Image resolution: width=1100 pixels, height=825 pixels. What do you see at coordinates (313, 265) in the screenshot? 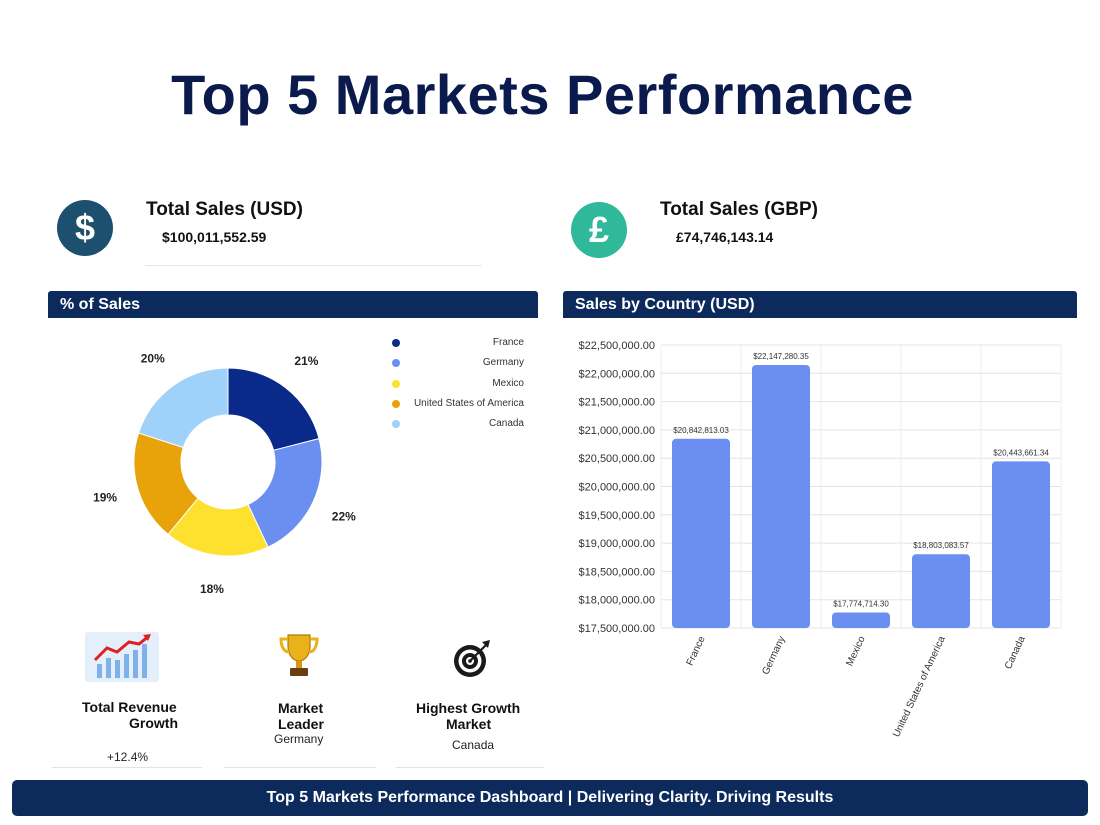
I see `kpi-usd-divider` at bounding box center [313, 265].